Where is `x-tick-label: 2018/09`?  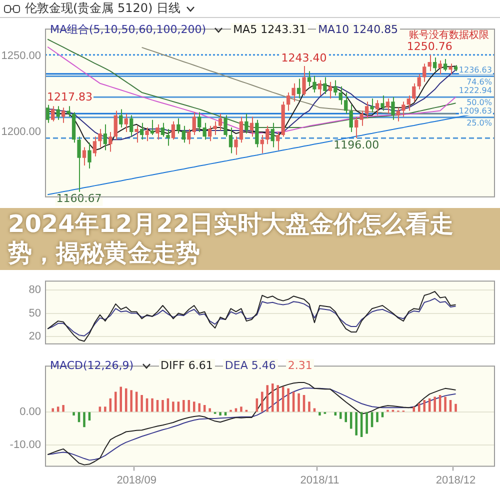
x-tick-label: 2018/09 is located at coordinates (136, 480).